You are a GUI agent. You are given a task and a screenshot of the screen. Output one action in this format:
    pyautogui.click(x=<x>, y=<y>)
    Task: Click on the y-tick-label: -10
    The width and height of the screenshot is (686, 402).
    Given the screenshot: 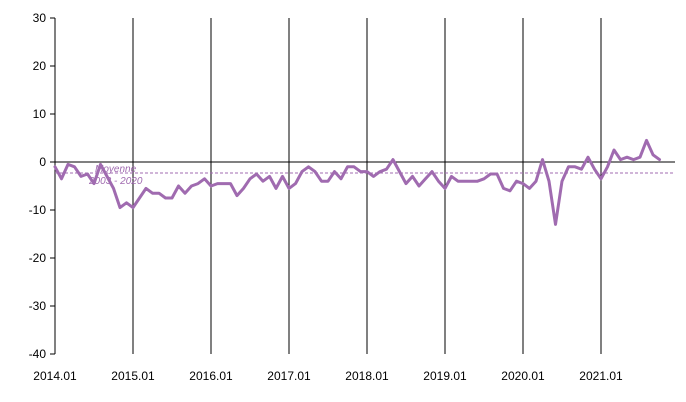 What is the action you would take?
    pyautogui.click(x=38, y=210)
    